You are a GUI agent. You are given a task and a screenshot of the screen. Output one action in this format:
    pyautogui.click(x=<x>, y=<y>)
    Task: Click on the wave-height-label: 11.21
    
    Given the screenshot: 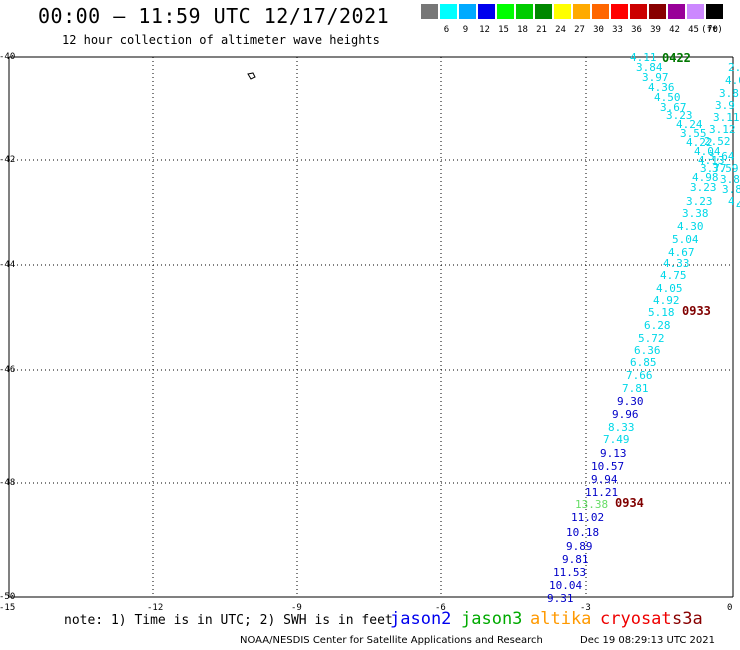 What is the action you would take?
    pyautogui.click(x=602, y=492)
    